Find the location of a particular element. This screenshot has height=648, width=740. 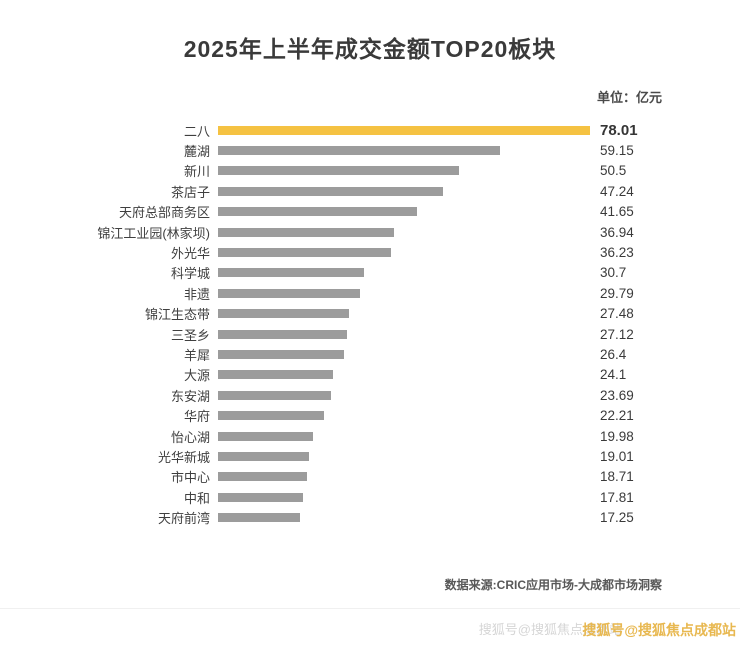

chart-row: 东安湖 23.69 is located at coordinates (370, 395).